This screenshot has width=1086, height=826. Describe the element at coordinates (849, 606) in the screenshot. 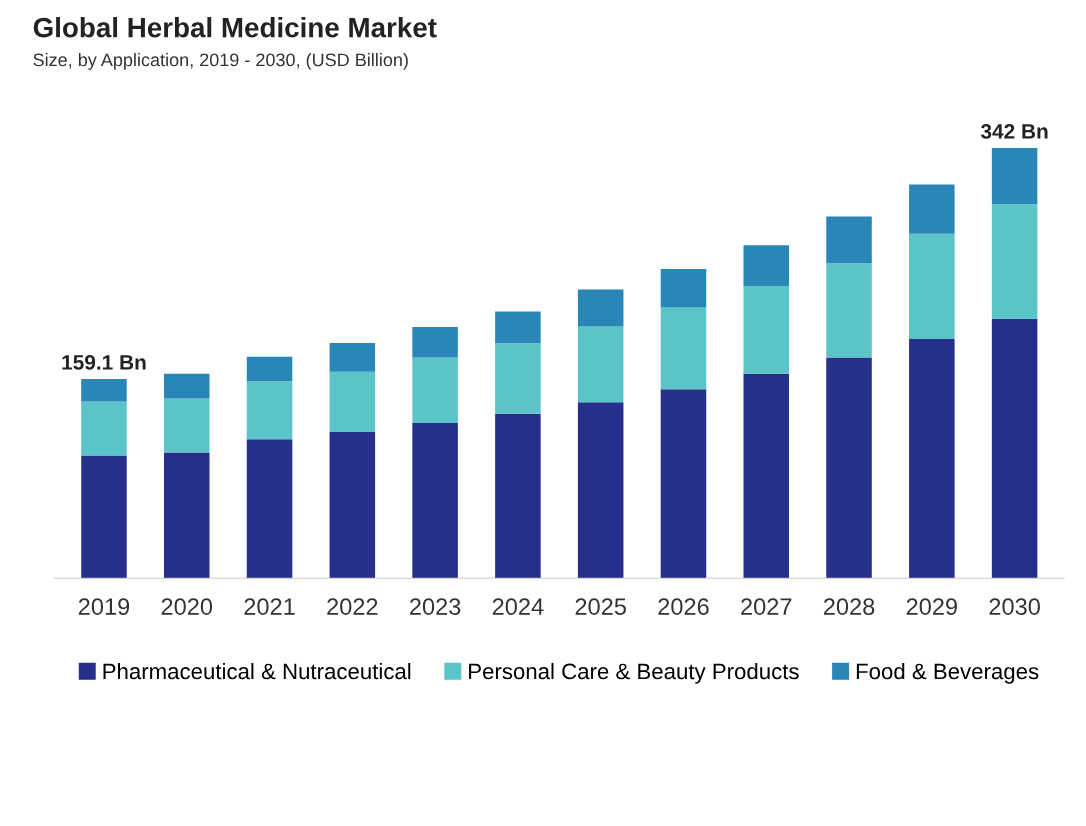

I see `x-tick-label: 2028` at that location.